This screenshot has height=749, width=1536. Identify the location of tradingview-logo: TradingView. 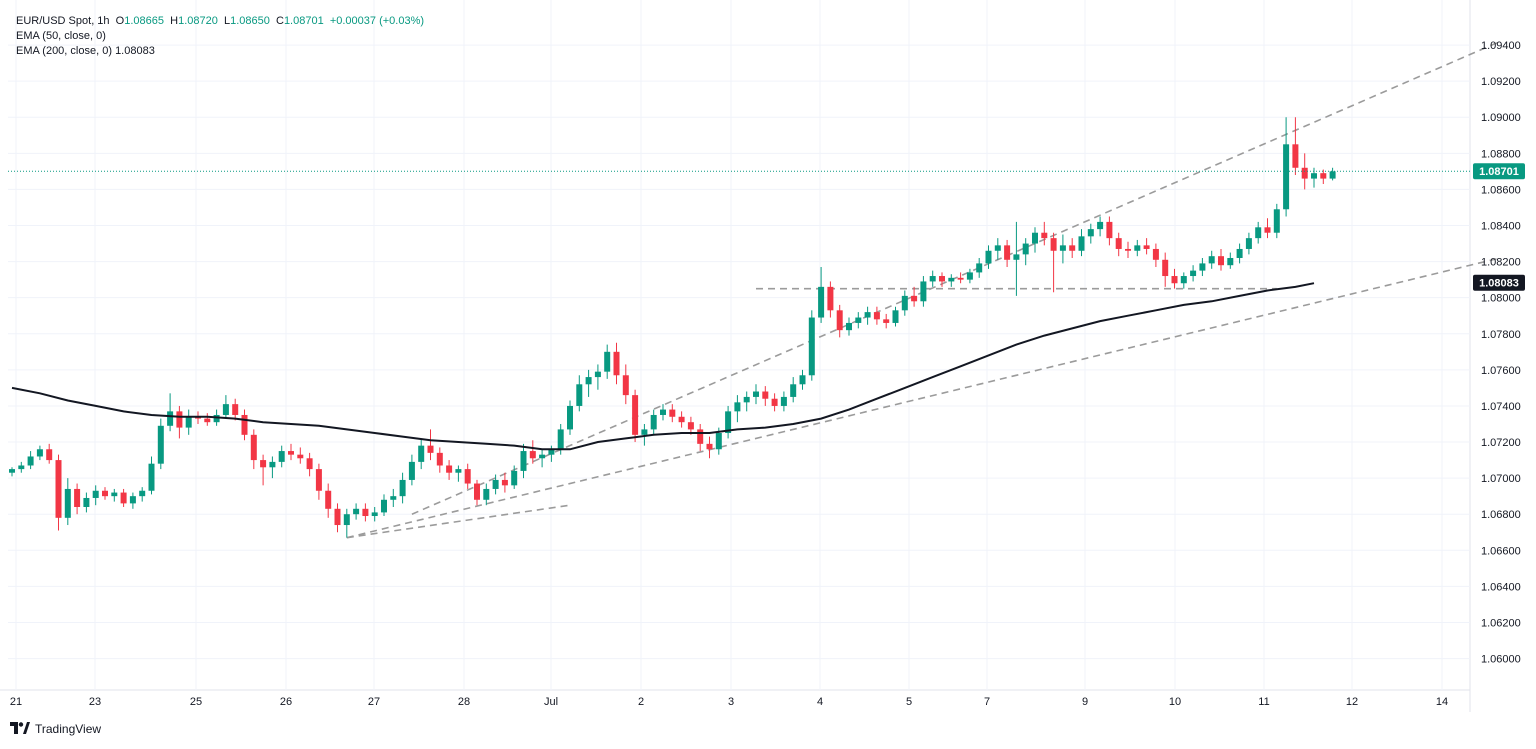
(55, 729).